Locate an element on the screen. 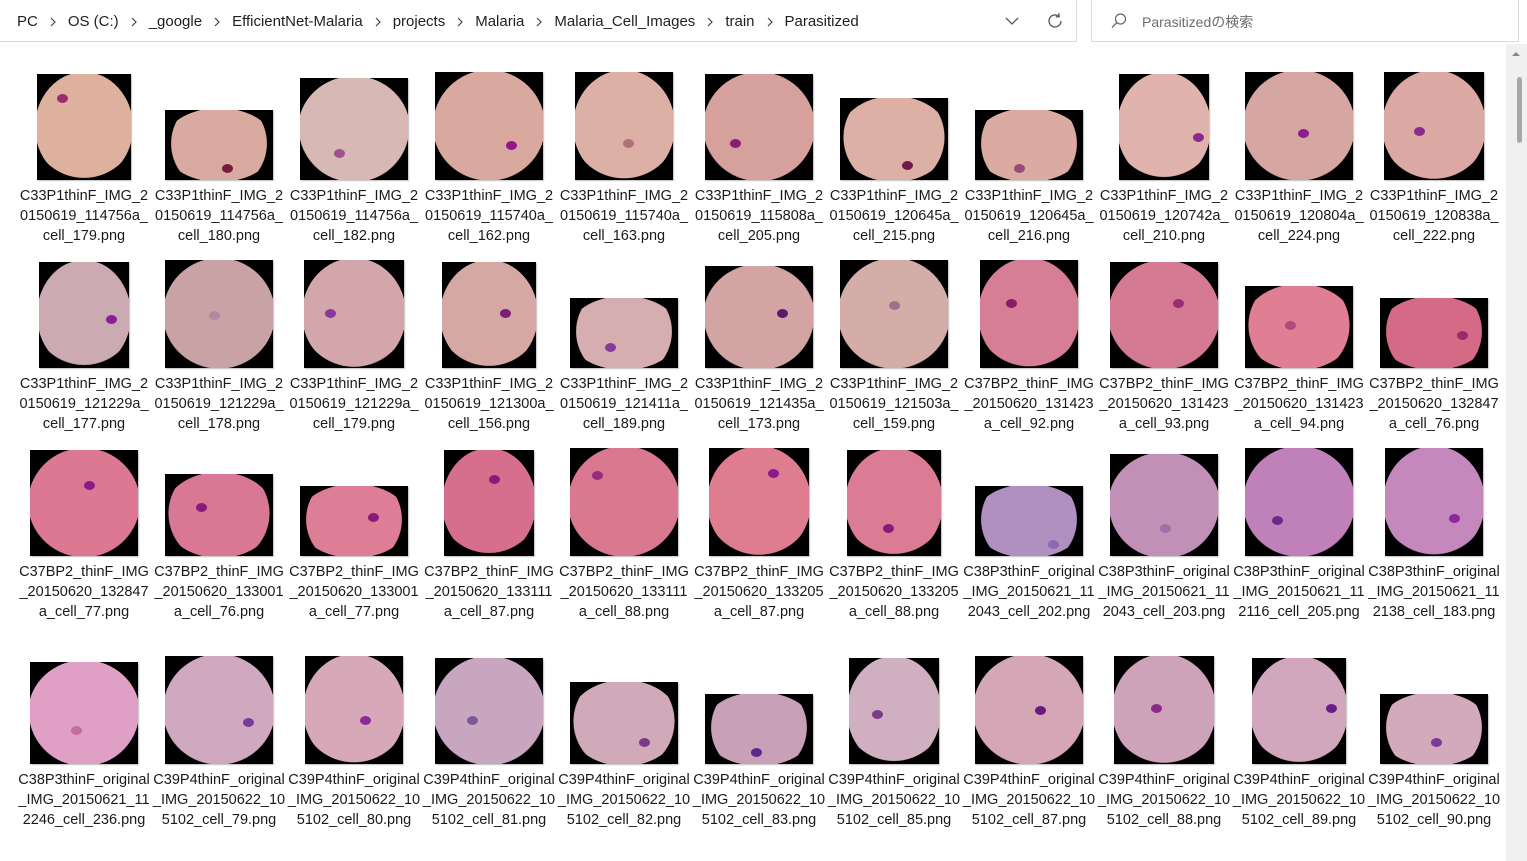  breadcrumb-item: EfficientNet-Malaria is located at coordinates (297, 21).